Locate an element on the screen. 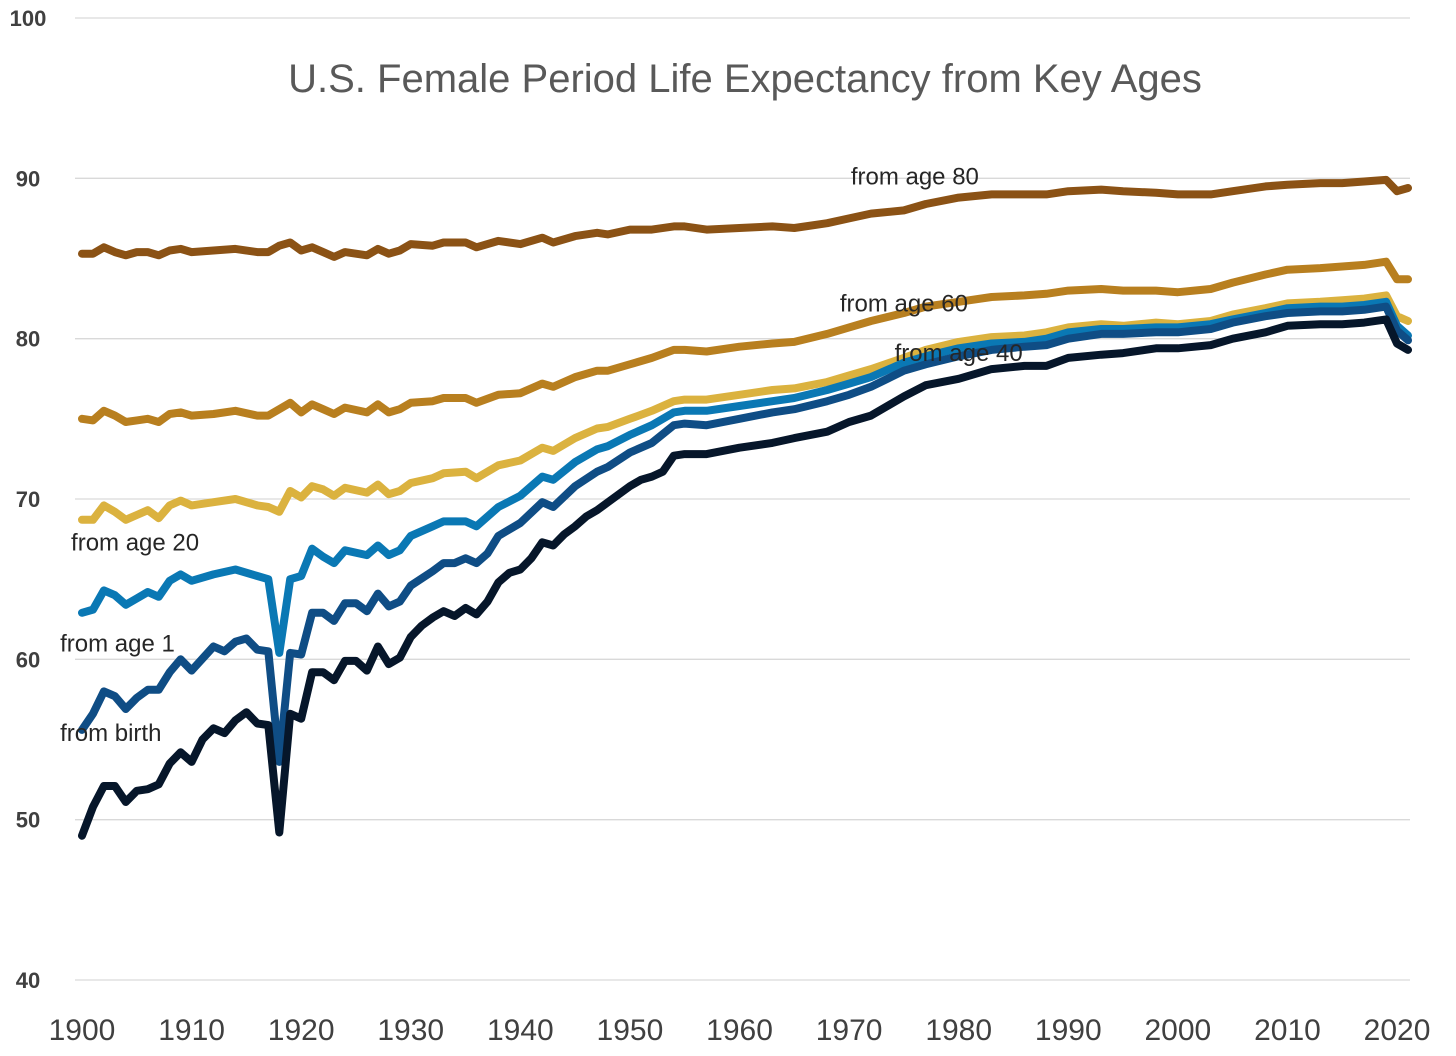  label-from-age-1: from age 1 is located at coordinates (117, 643).